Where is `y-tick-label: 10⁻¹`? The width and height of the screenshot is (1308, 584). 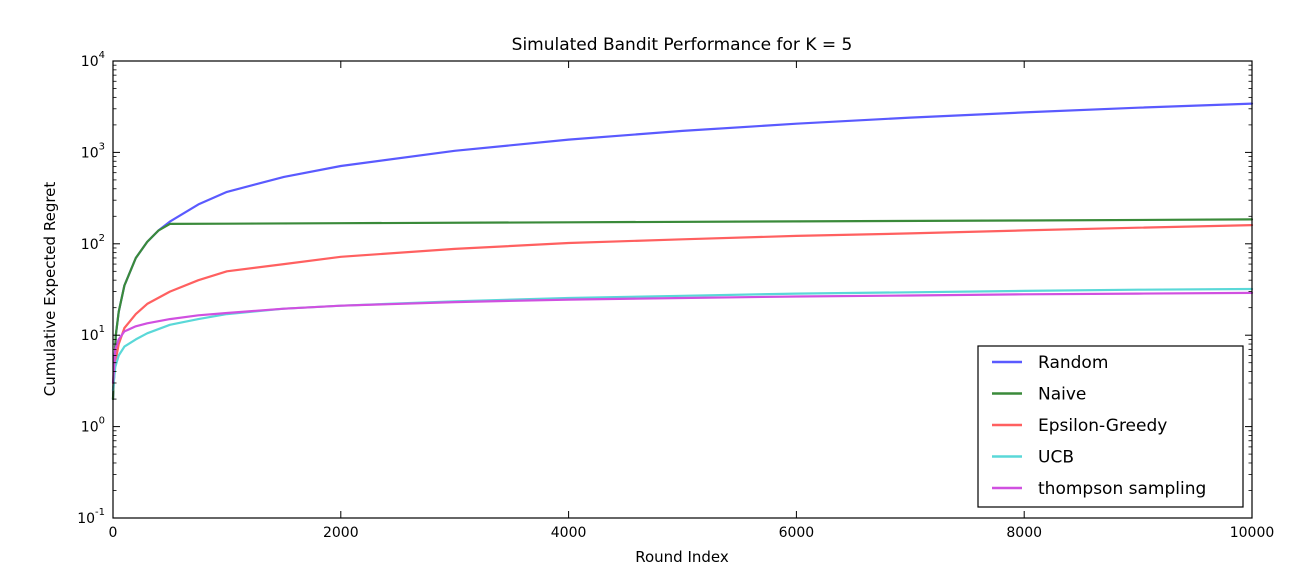
y-tick-label: 10⁻¹ is located at coordinates (91, 517).